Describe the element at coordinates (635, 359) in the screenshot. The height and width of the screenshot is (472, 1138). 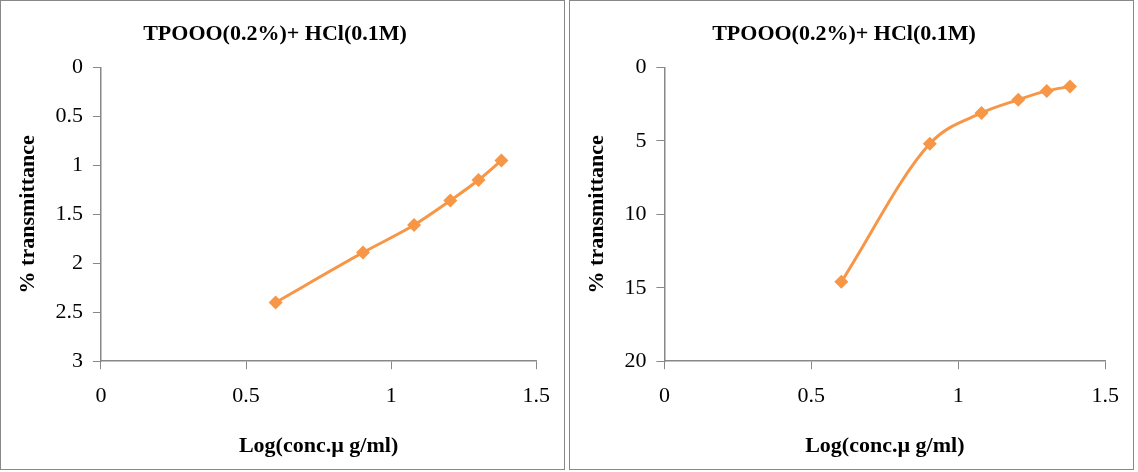
I see `y-tick-label: 20` at that location.